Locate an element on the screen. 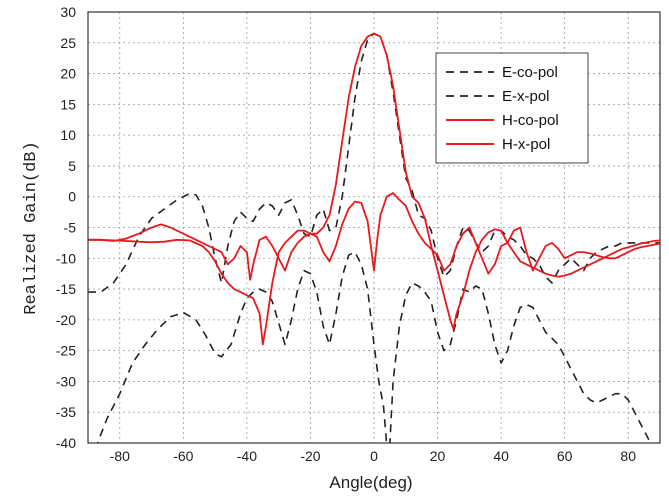  x-tick-labels: -80 -60 -40 -20 0 20 40 60 80 is located at coordinates (373, 456).